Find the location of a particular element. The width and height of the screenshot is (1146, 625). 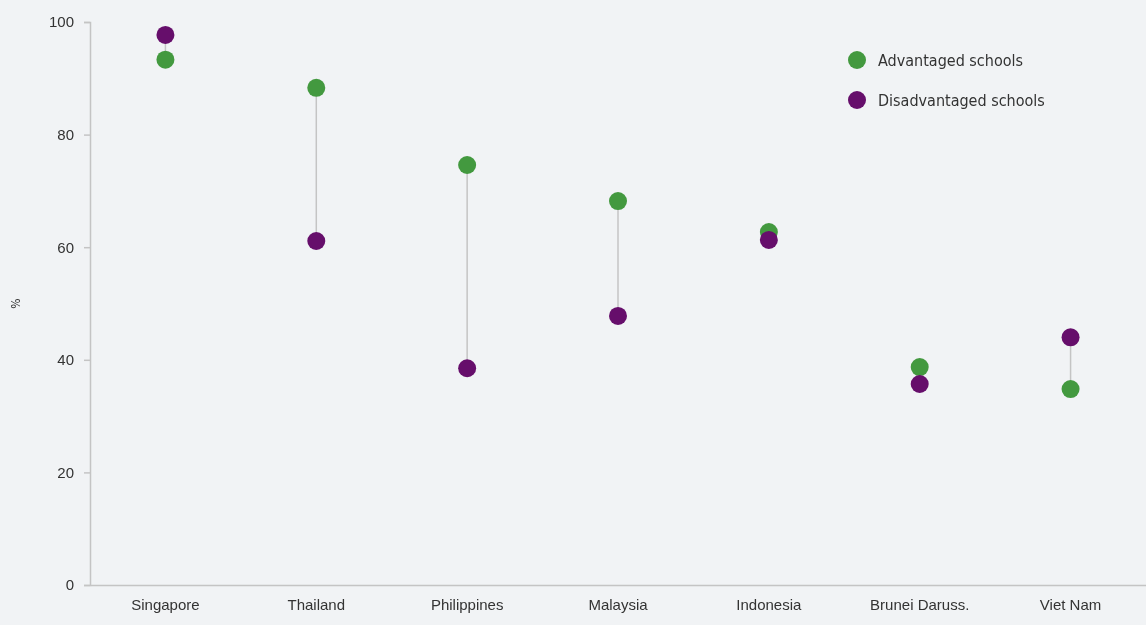

x-tick-label: Indonesia is located at coordinates (769, 604).